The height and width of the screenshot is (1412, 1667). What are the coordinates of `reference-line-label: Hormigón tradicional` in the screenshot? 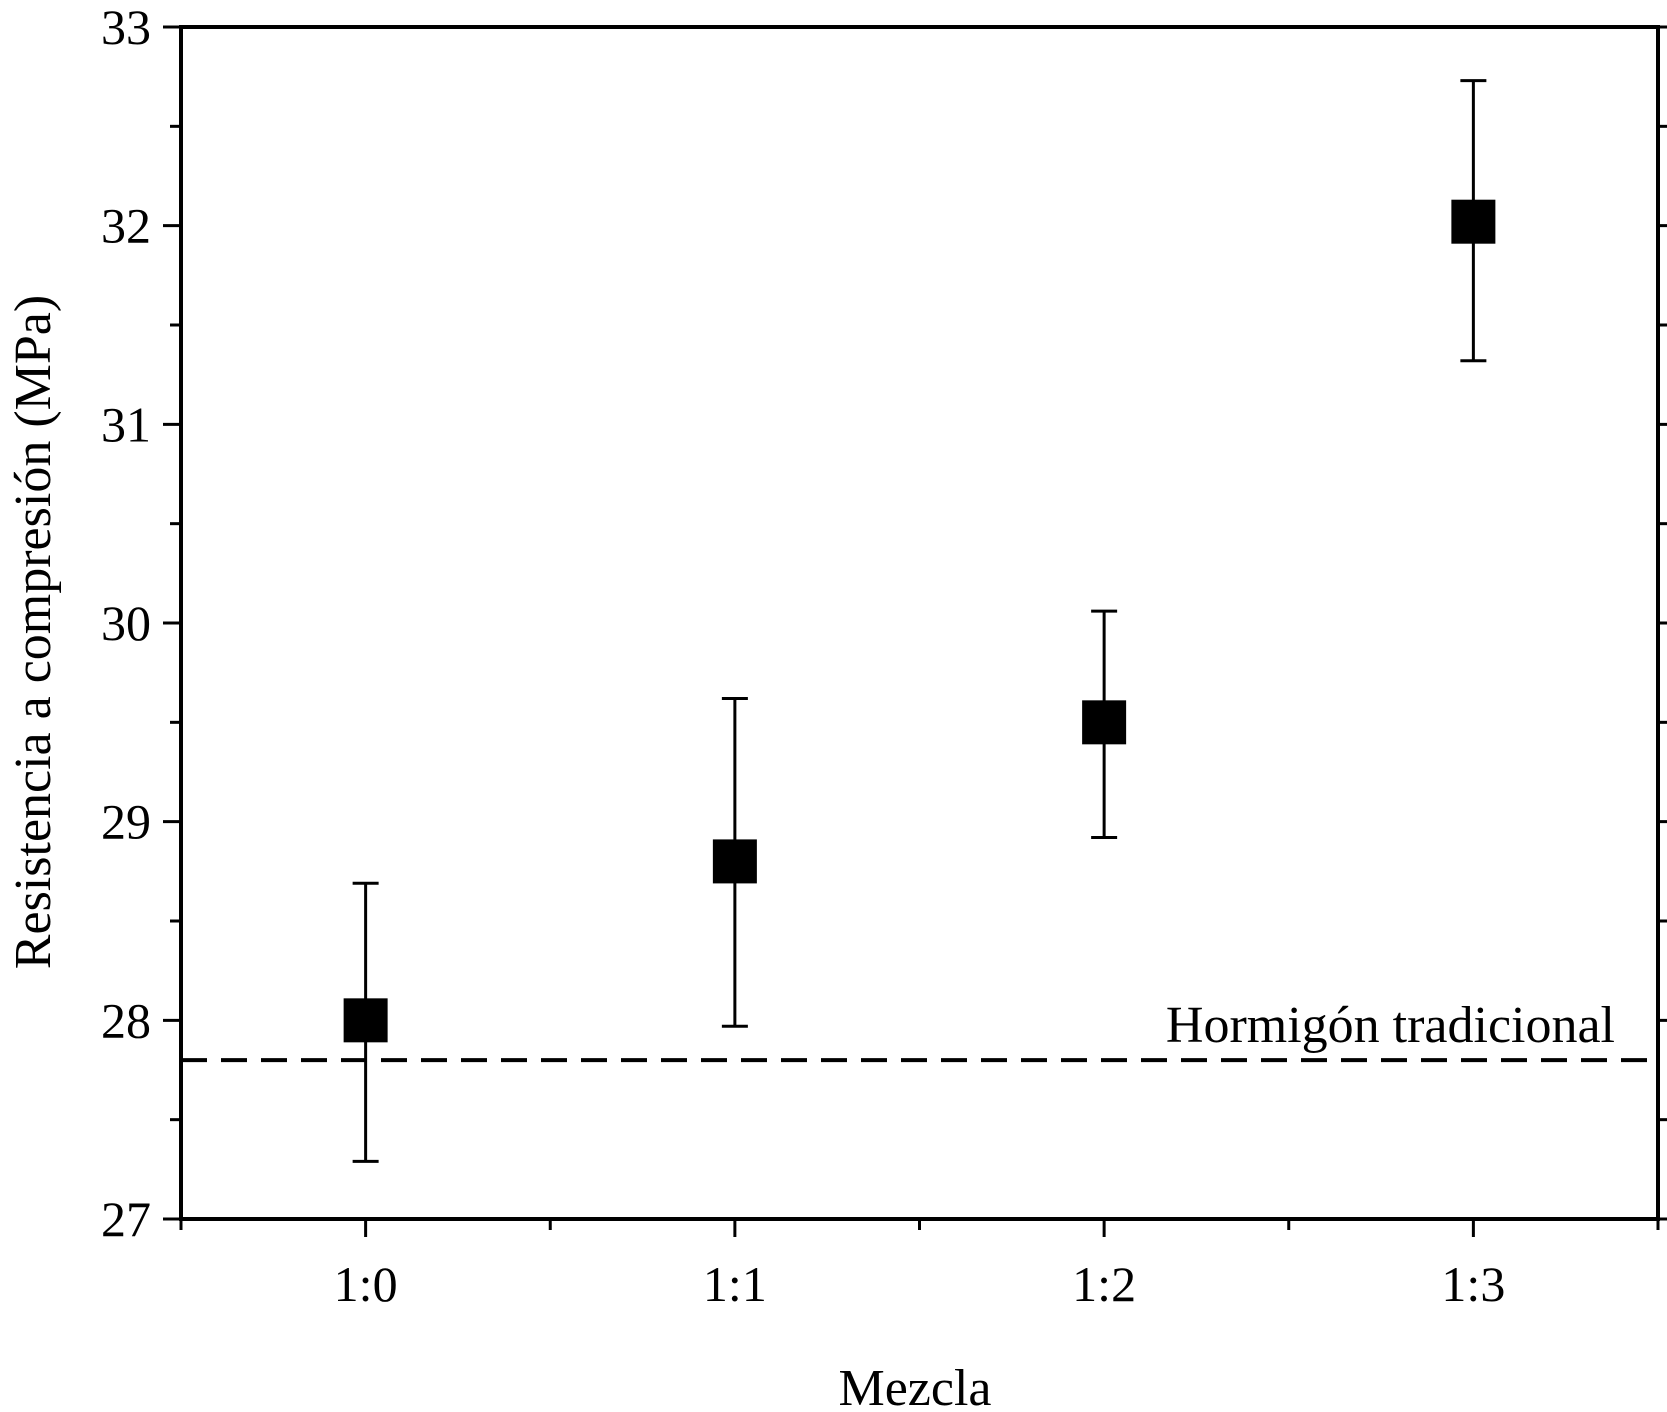 It's located at (1390, 1025).